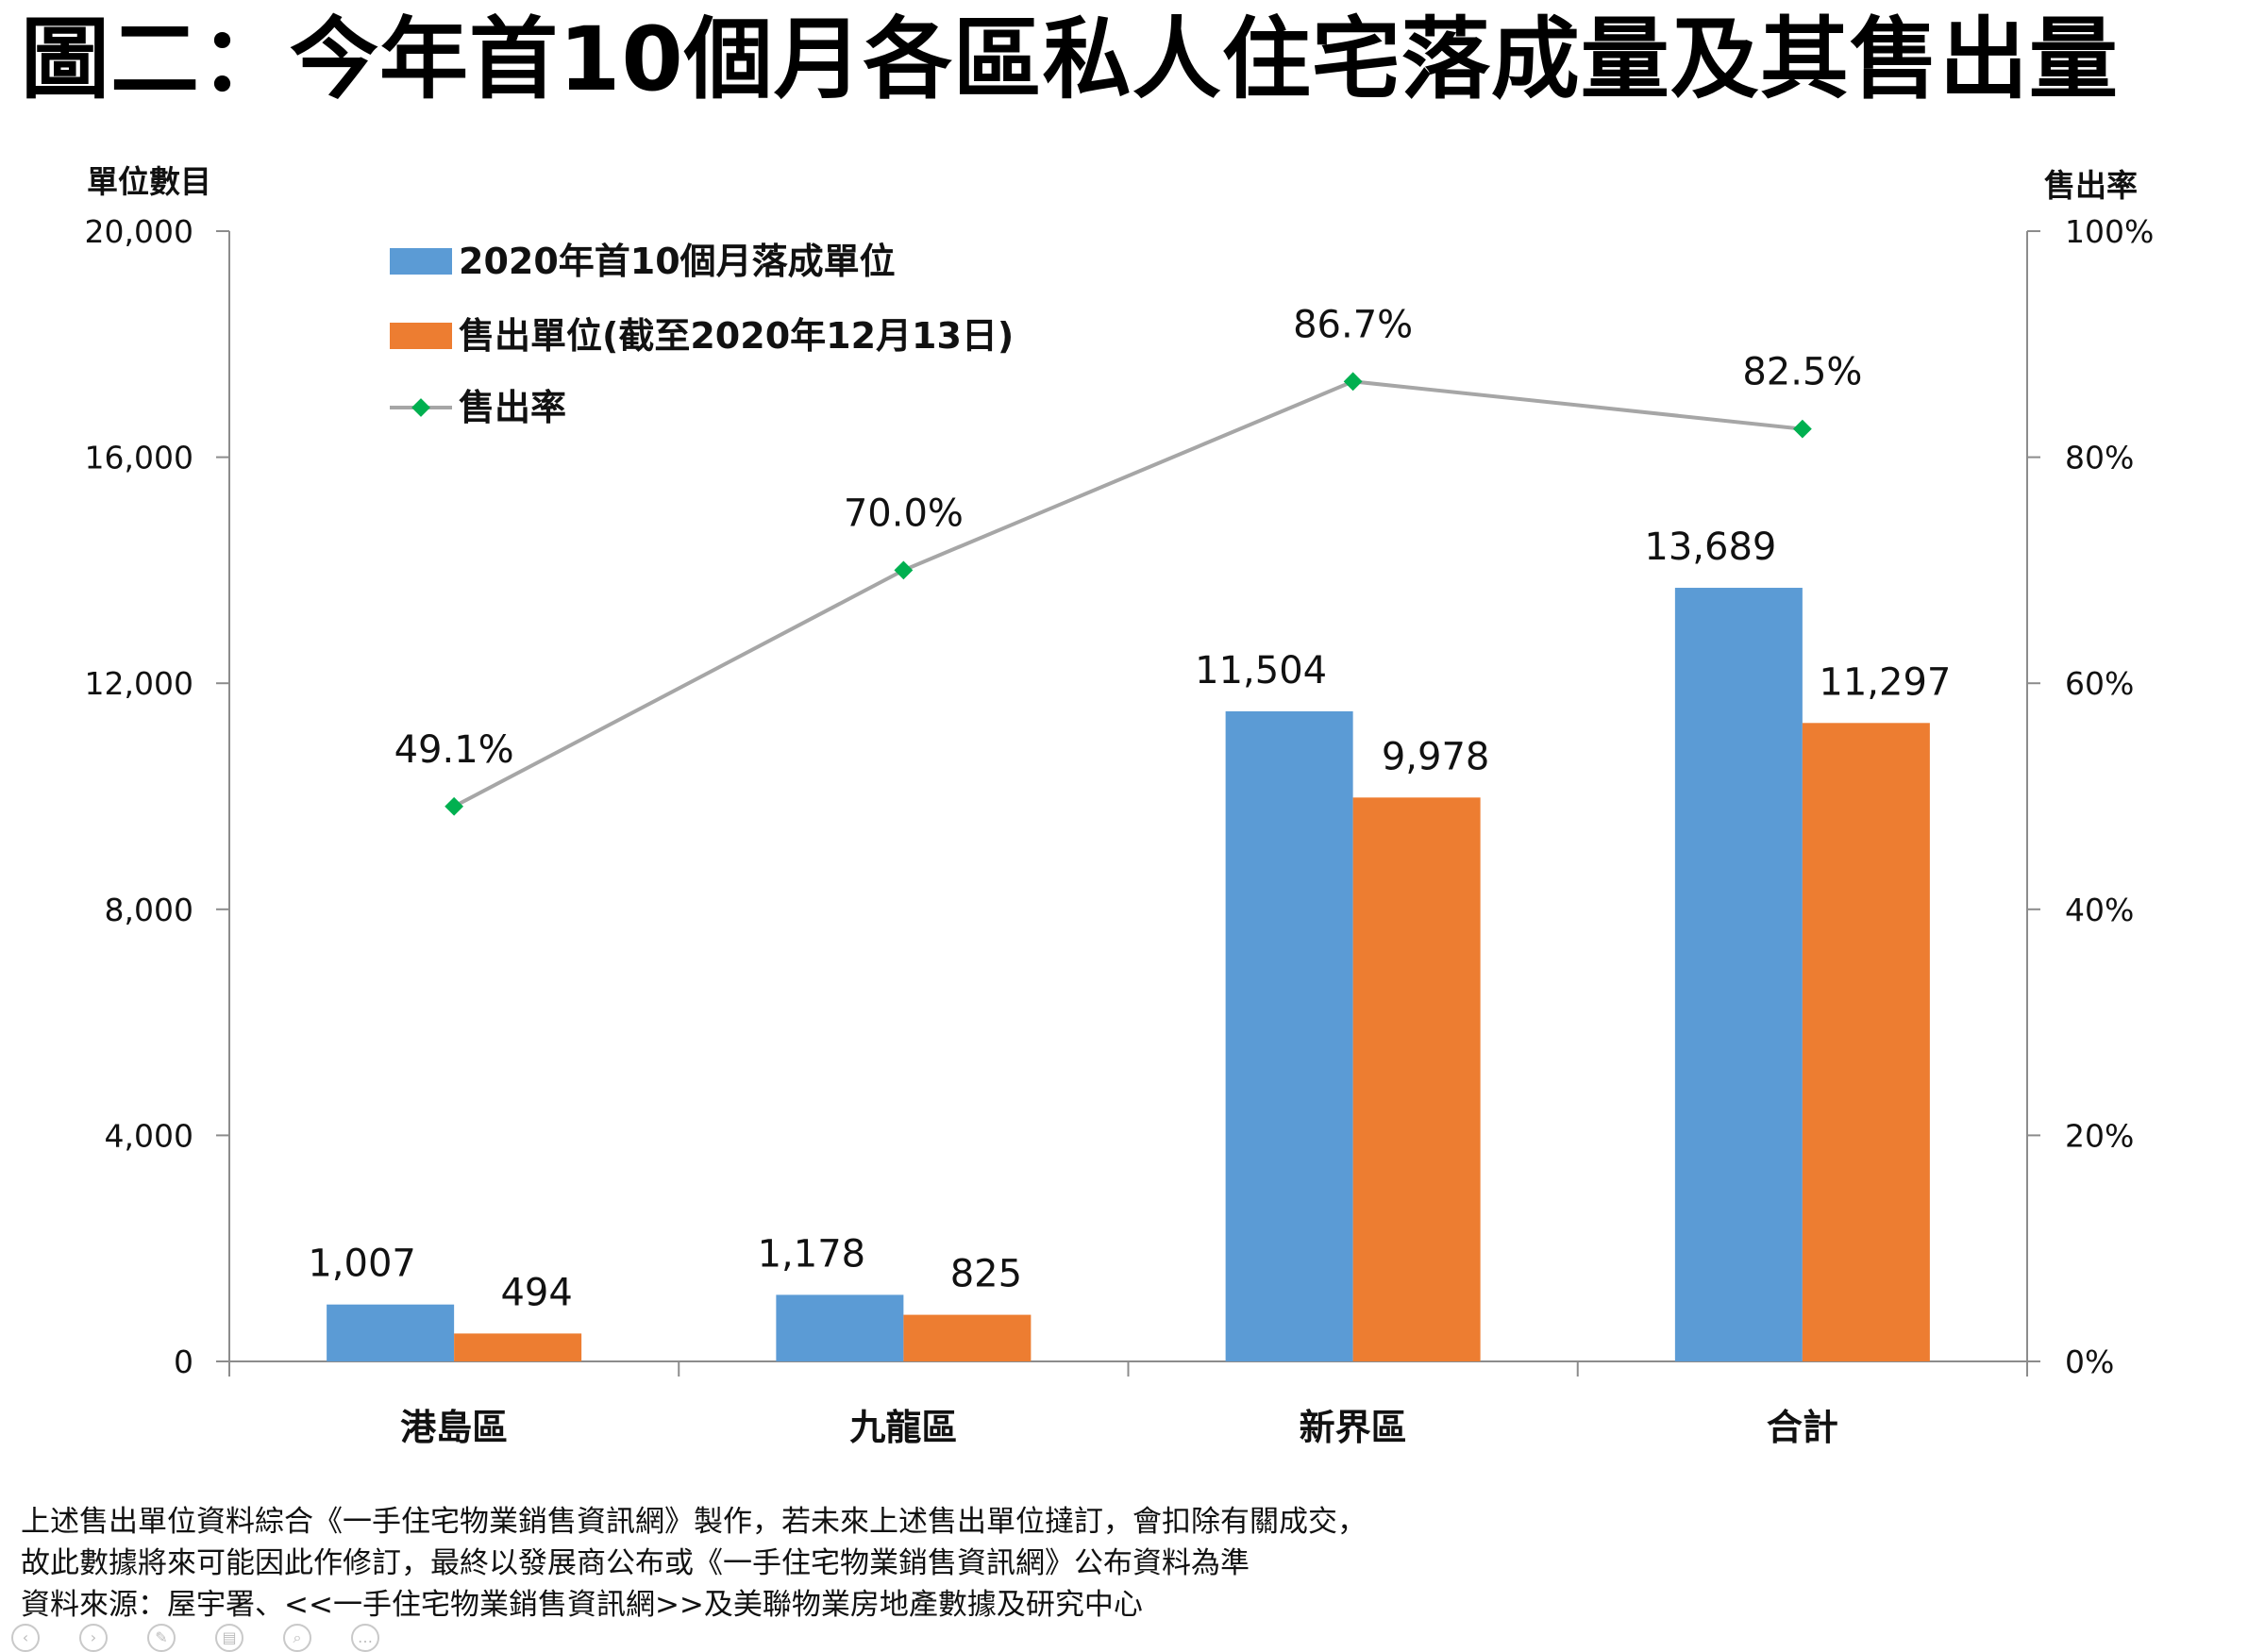 The image size is (2248, 1652). I want to click on right-tick-label: 0%, so click(2089, 1361).